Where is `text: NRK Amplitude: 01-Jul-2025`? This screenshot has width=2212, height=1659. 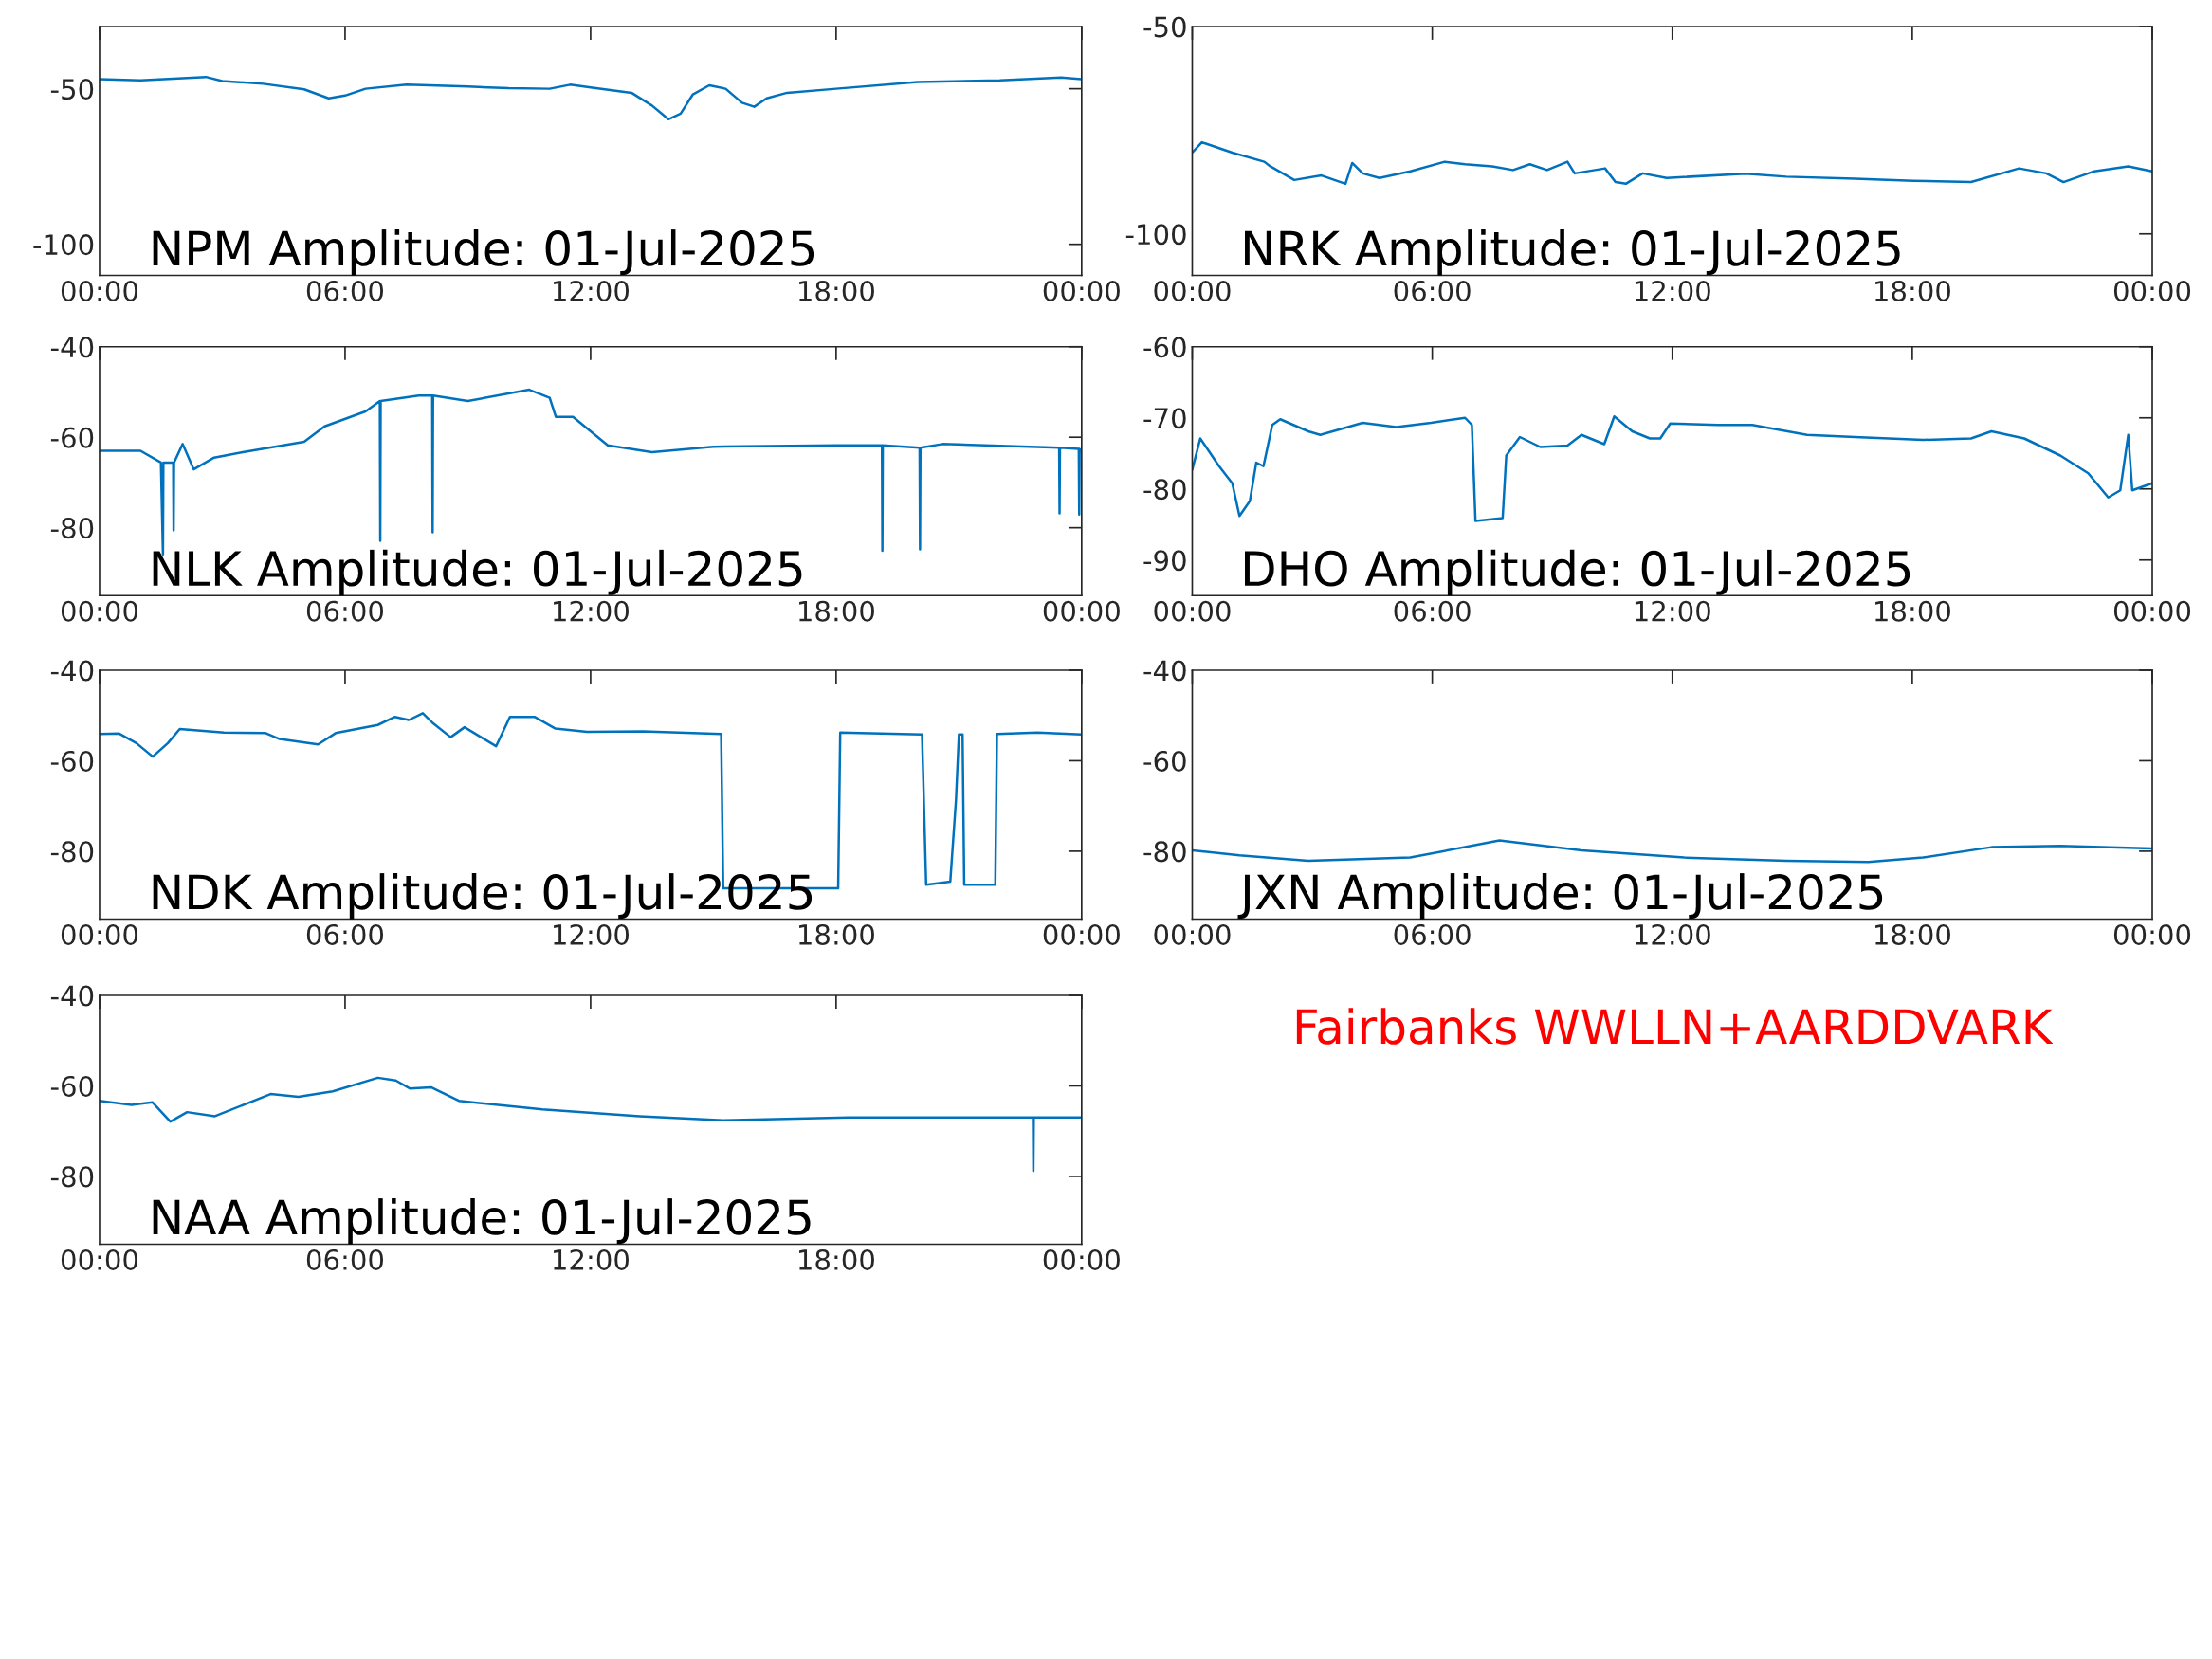 text: NRK Amplitude: 01-Jul-2025 is located at coordinates (1572, 252).